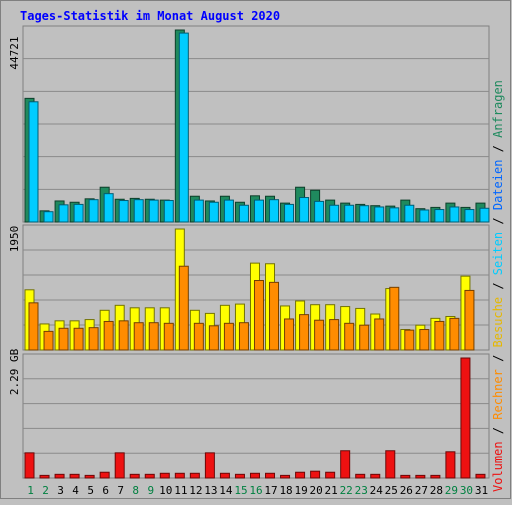 The image size is (512, 505). I want to click on x-tick-label: 15, so click(240, 490).